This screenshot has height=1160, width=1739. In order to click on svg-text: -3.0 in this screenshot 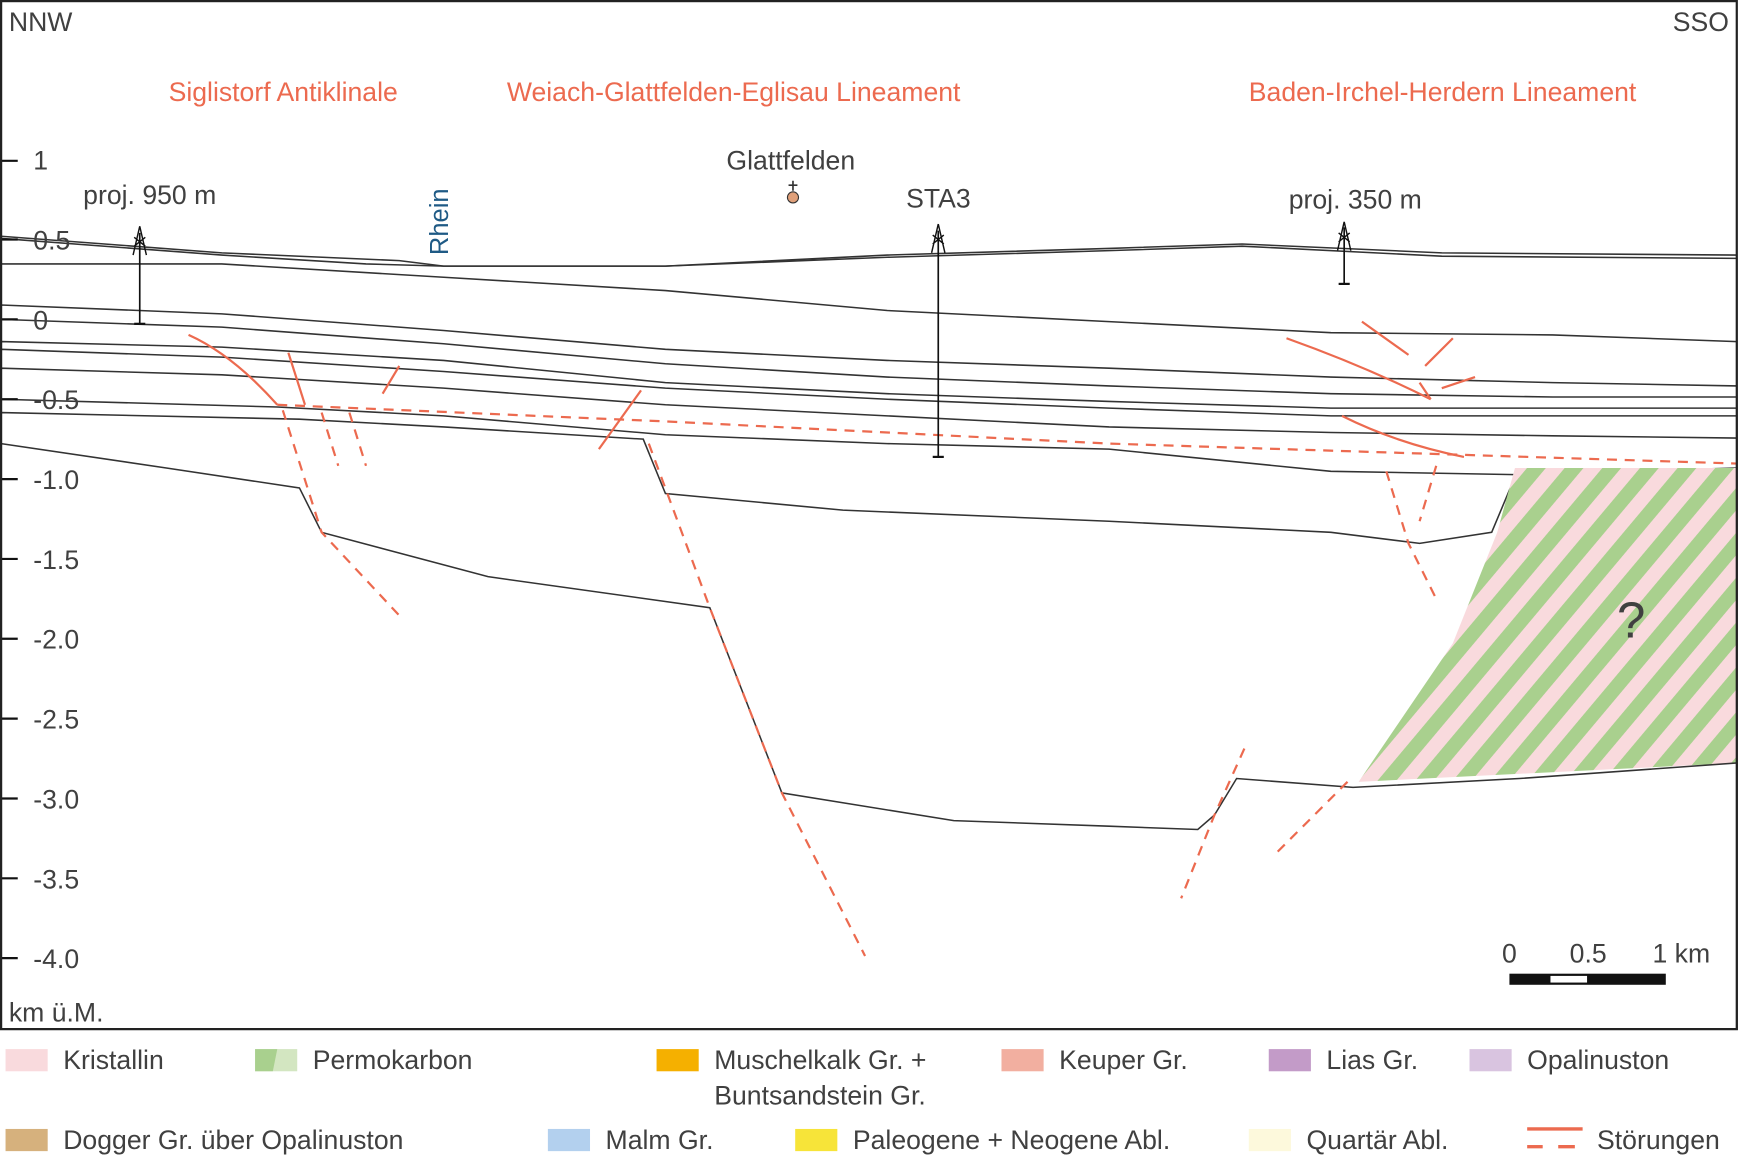, I will do `click(56, 799)`.